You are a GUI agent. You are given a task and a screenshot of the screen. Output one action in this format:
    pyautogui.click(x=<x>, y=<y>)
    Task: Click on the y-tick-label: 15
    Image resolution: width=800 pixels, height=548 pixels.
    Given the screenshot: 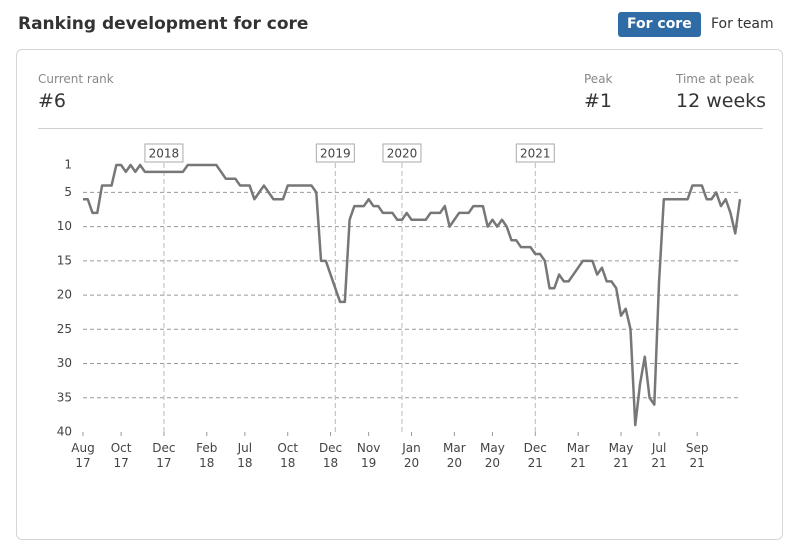 What is the action you would take?
    pyautogui.click(x=64, y=260)
    